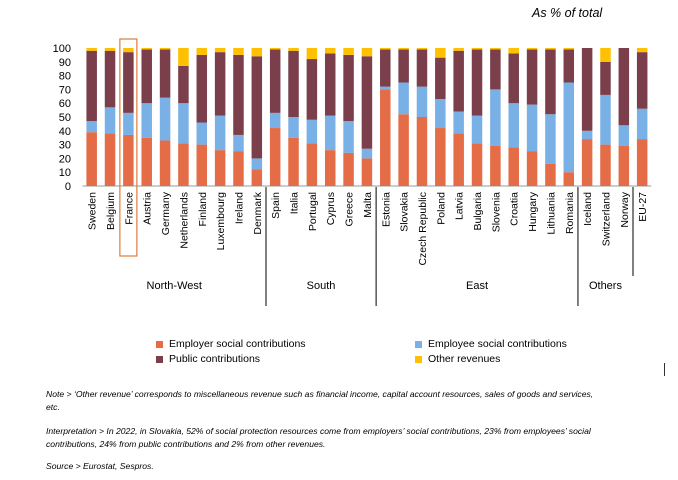  I want to click on y-tick-label: 20, so click(65, 159).